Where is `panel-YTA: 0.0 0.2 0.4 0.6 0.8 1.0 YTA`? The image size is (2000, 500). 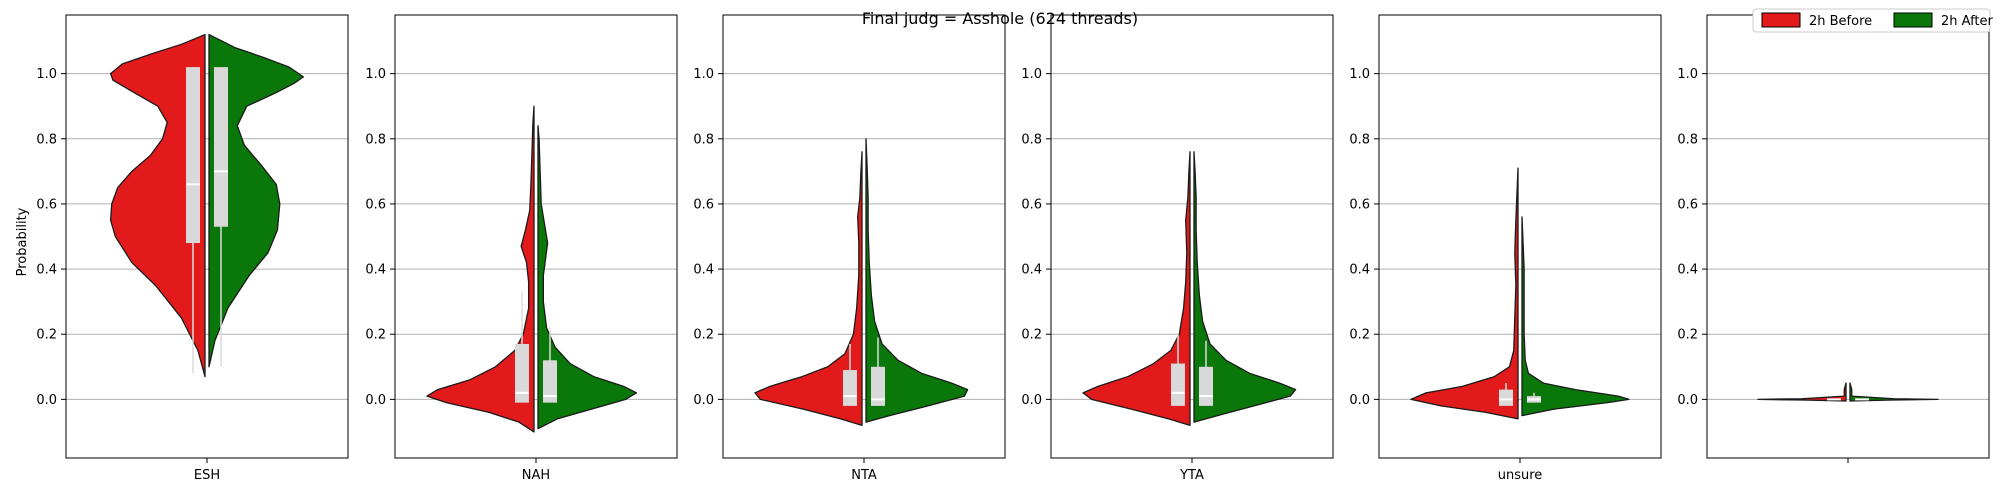
panel-YTA: 0.0 0.2 0.4 0.6 0.8 1.0 YTA is located at coordinates (1177, 248).